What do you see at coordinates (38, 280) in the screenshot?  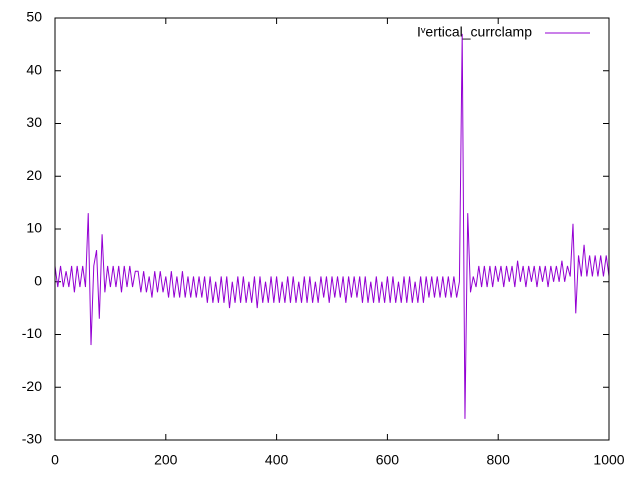 I see `y-tick-label: 0` at bounding box center [38, 280].